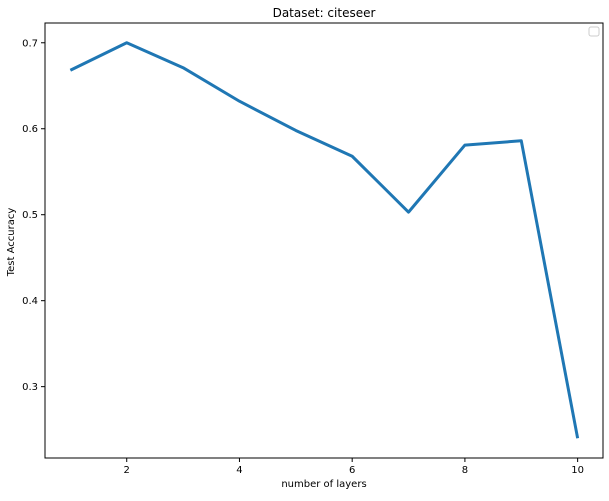 The width and height of the screenshot is (609, 501). Describe the element at coordinates (352, 470) in the screenshot. I see `x-tick-label: 6` at that location.